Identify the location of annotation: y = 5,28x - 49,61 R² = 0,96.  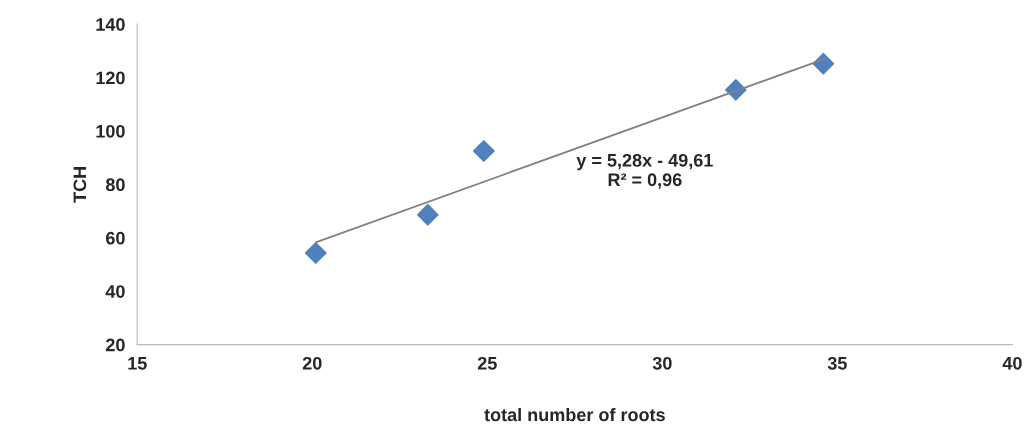
(644, 171).